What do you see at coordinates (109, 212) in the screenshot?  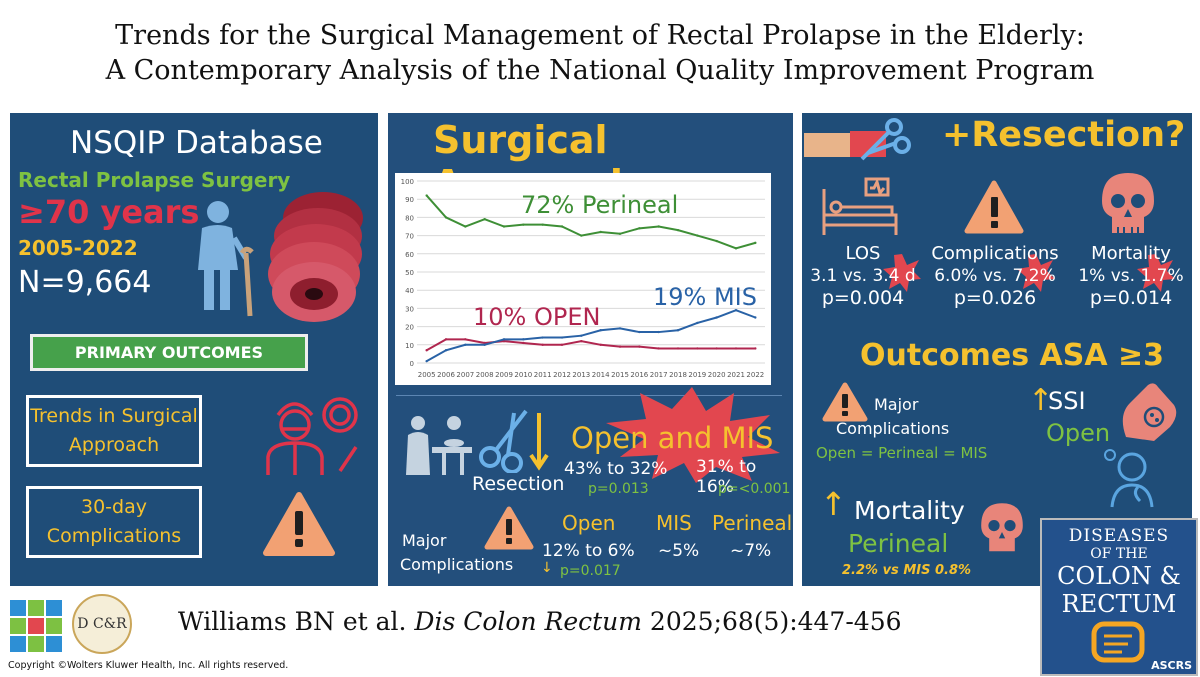 I see `age-label: ≥70 years` at bounding box center [109, 212].